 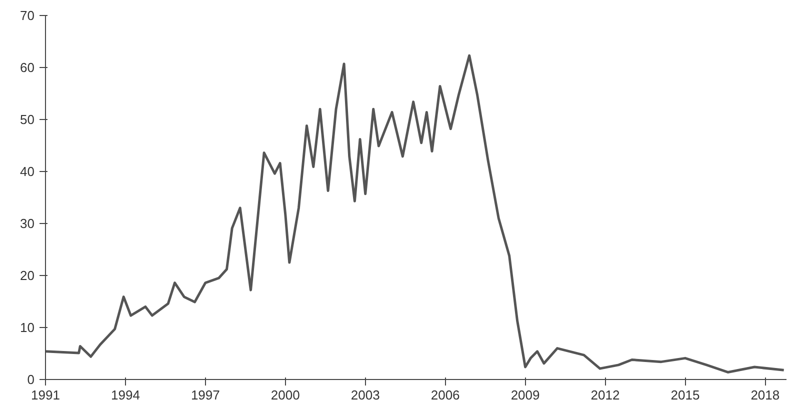 What do you see at coordinates (685, 395) in the screenshot?
I see `x-tick-label: 2015` at bounding box center [685, 395].